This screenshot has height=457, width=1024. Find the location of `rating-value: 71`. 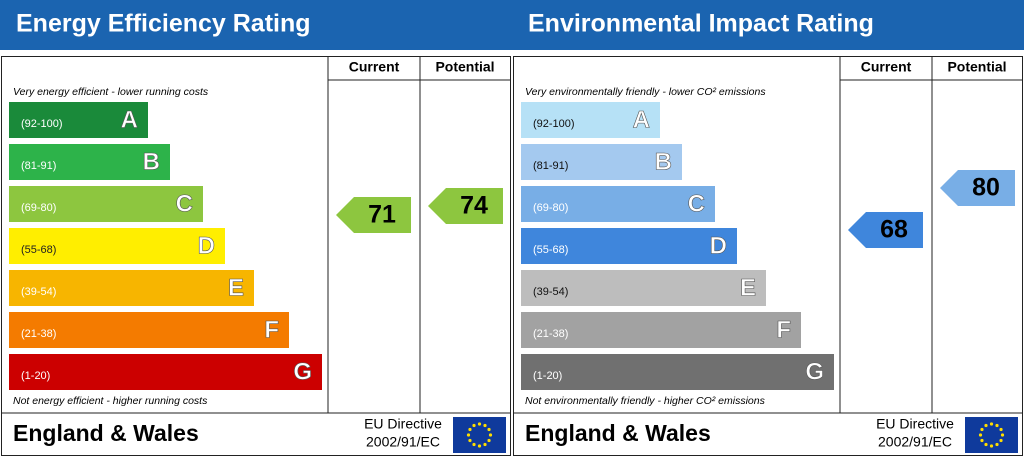

rating-value: 71 is located at coordinates (382, 215).